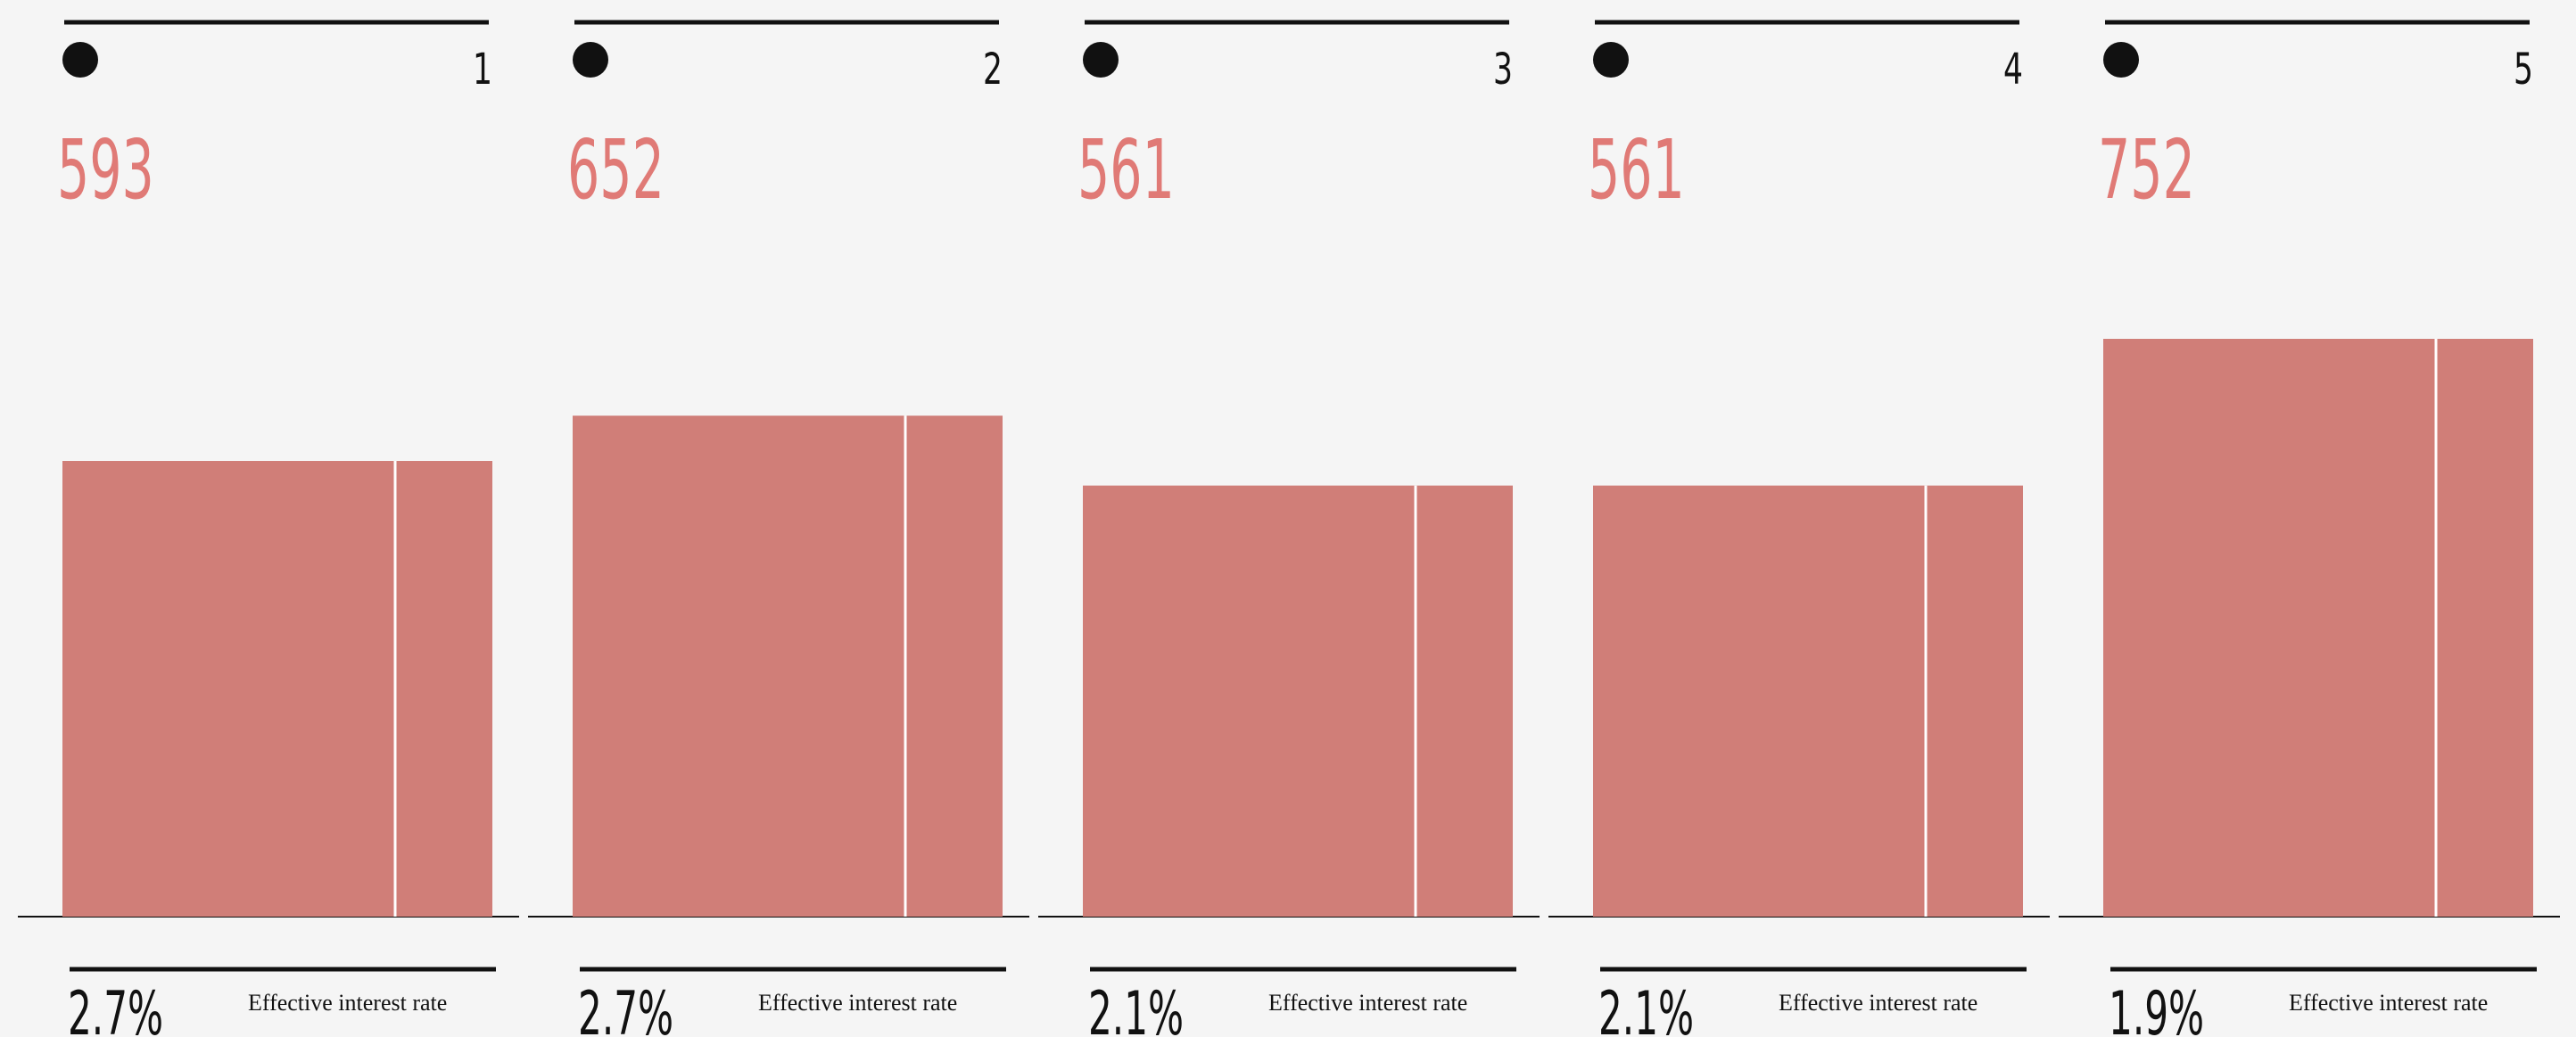  I want to click on value-label: 752, so click(2146, 170).